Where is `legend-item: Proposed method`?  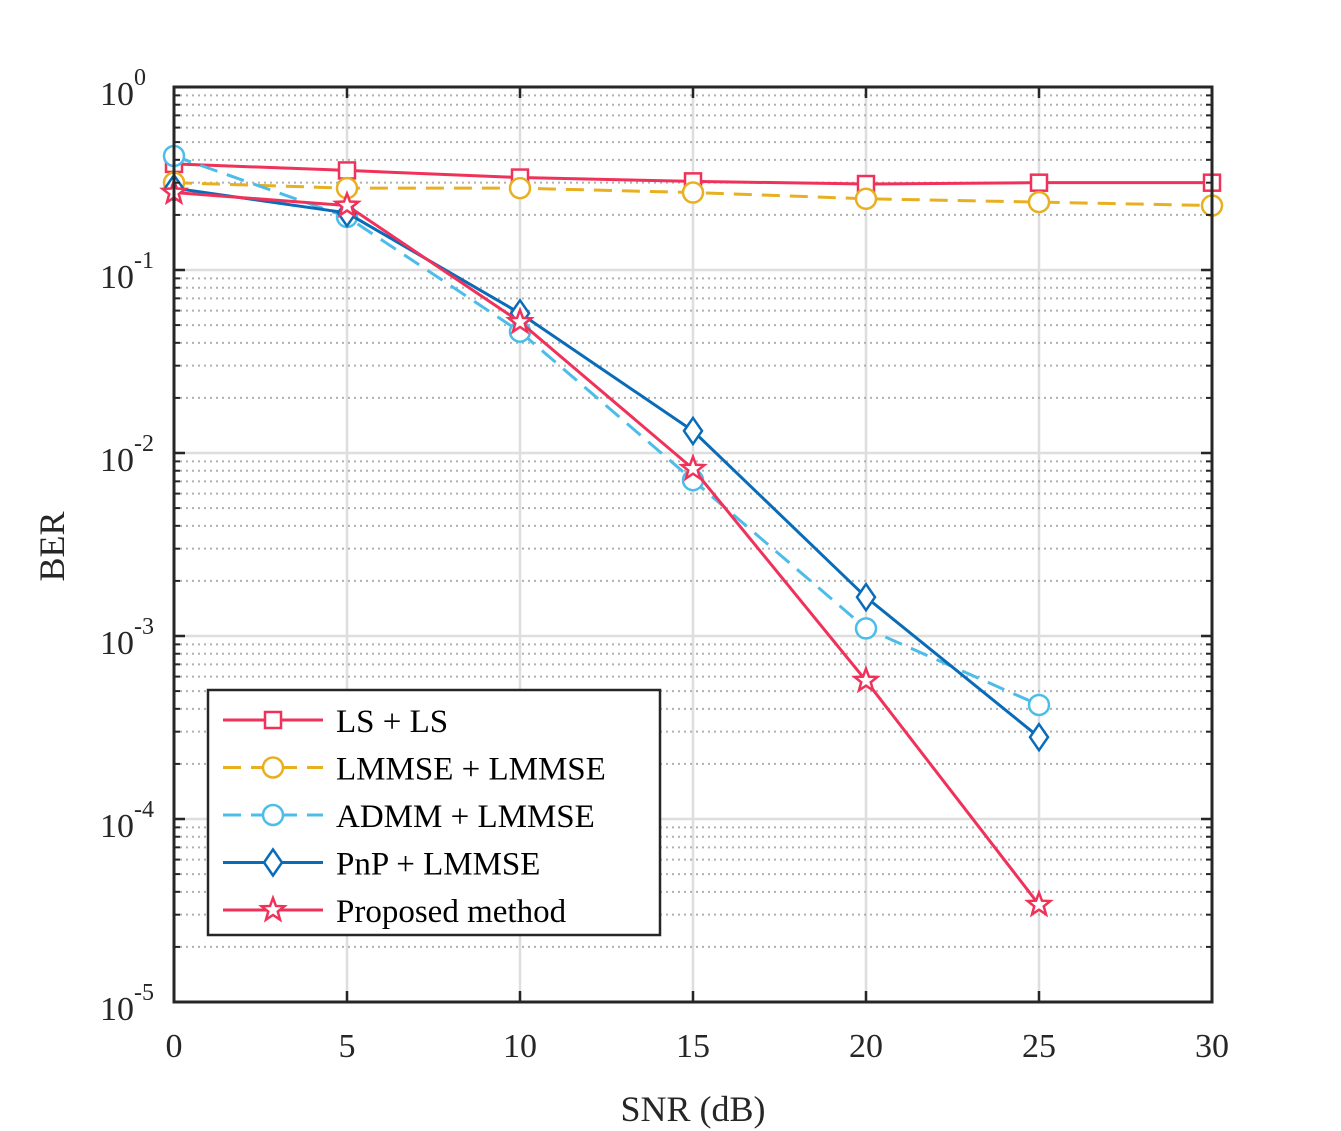 legend-item: Proposed method is located at coordinates (395, 912).